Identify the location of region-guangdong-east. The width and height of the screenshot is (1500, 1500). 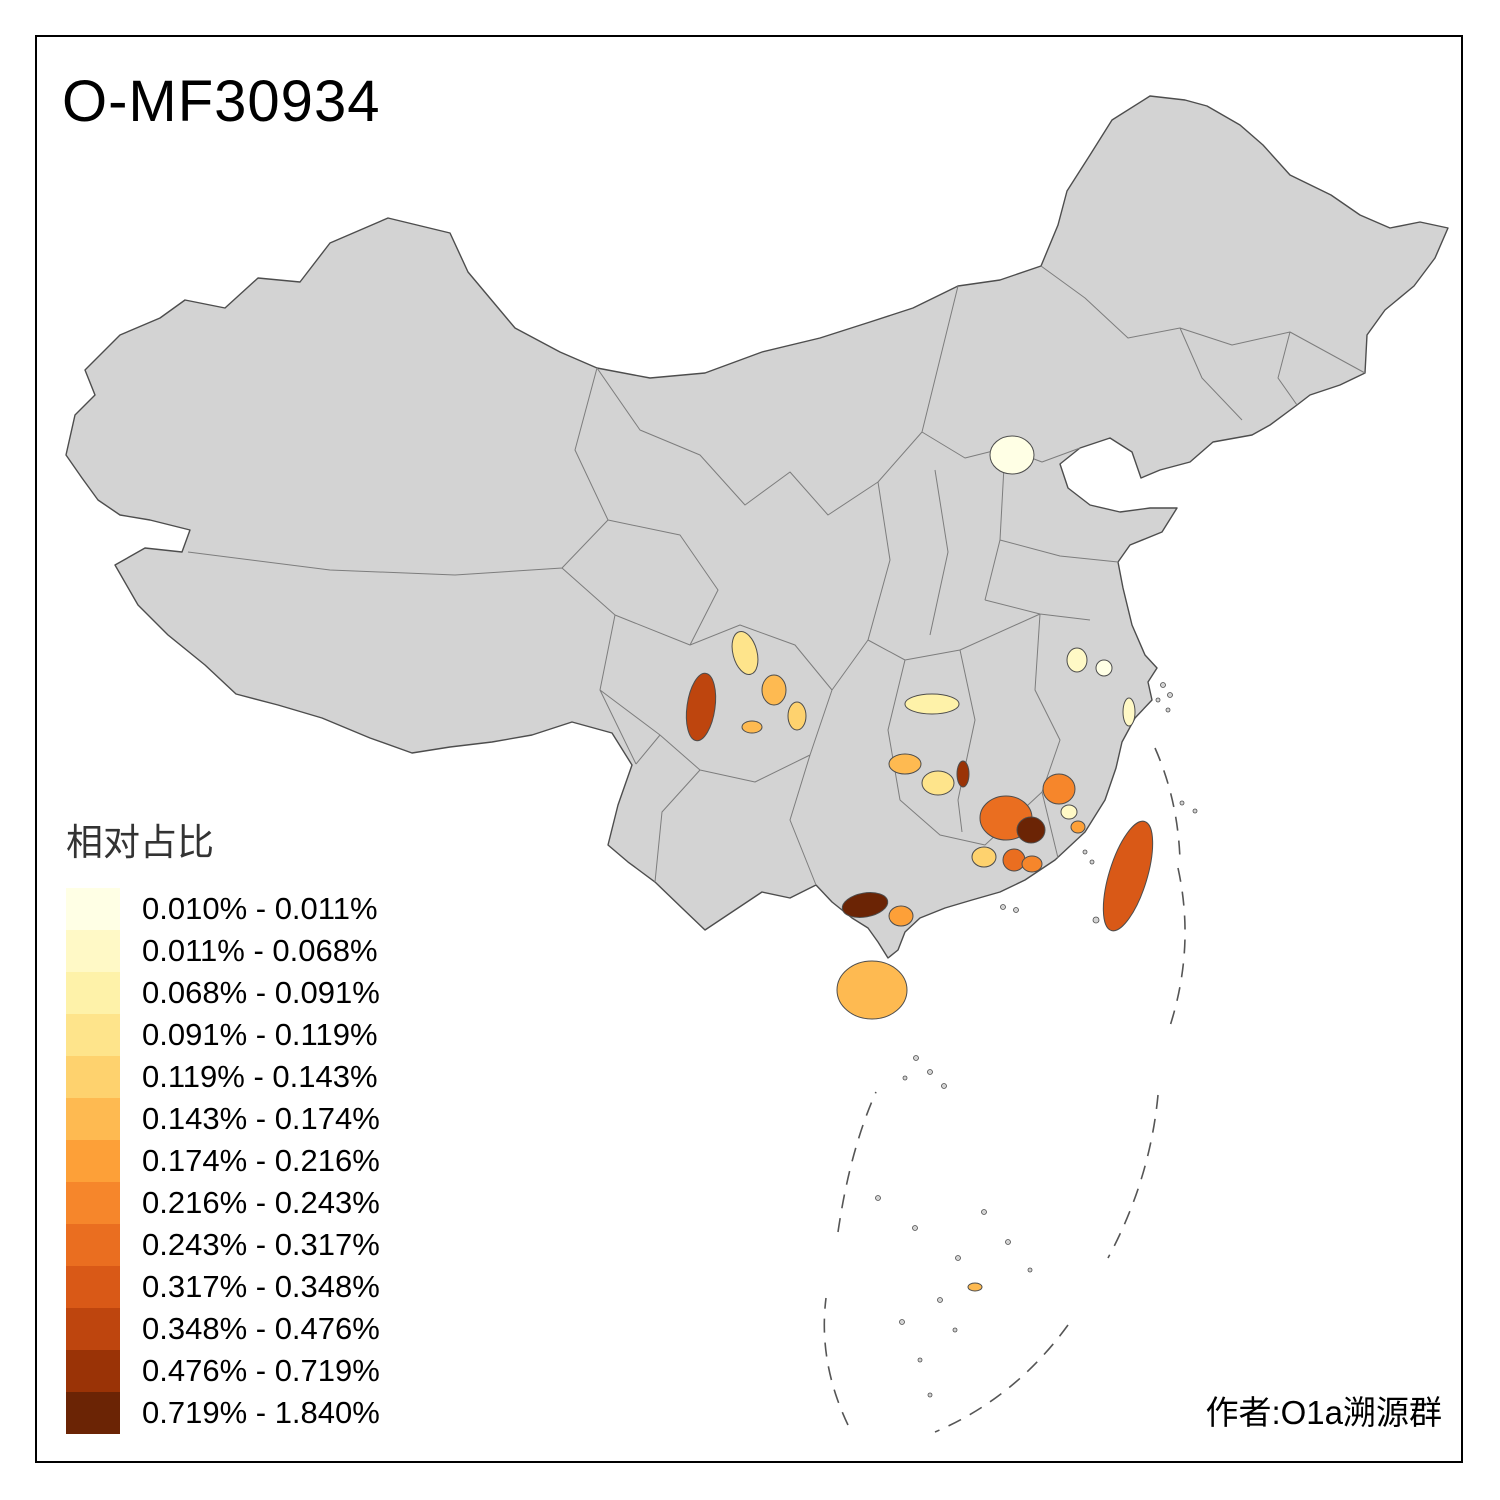
(1032, 864).